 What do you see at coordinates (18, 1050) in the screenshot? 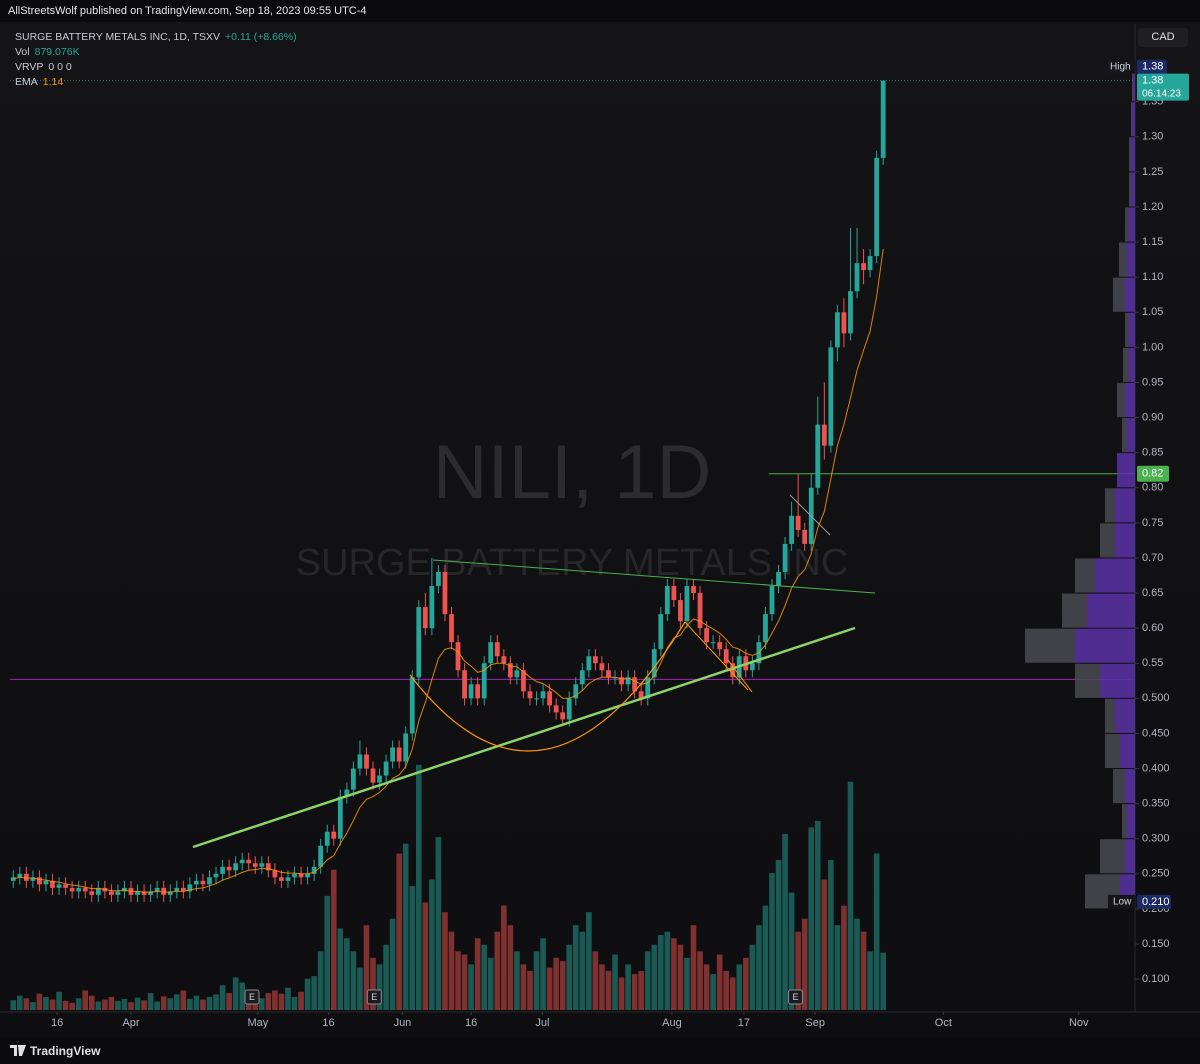
I see `logo` at bounding box center [18, 1050].